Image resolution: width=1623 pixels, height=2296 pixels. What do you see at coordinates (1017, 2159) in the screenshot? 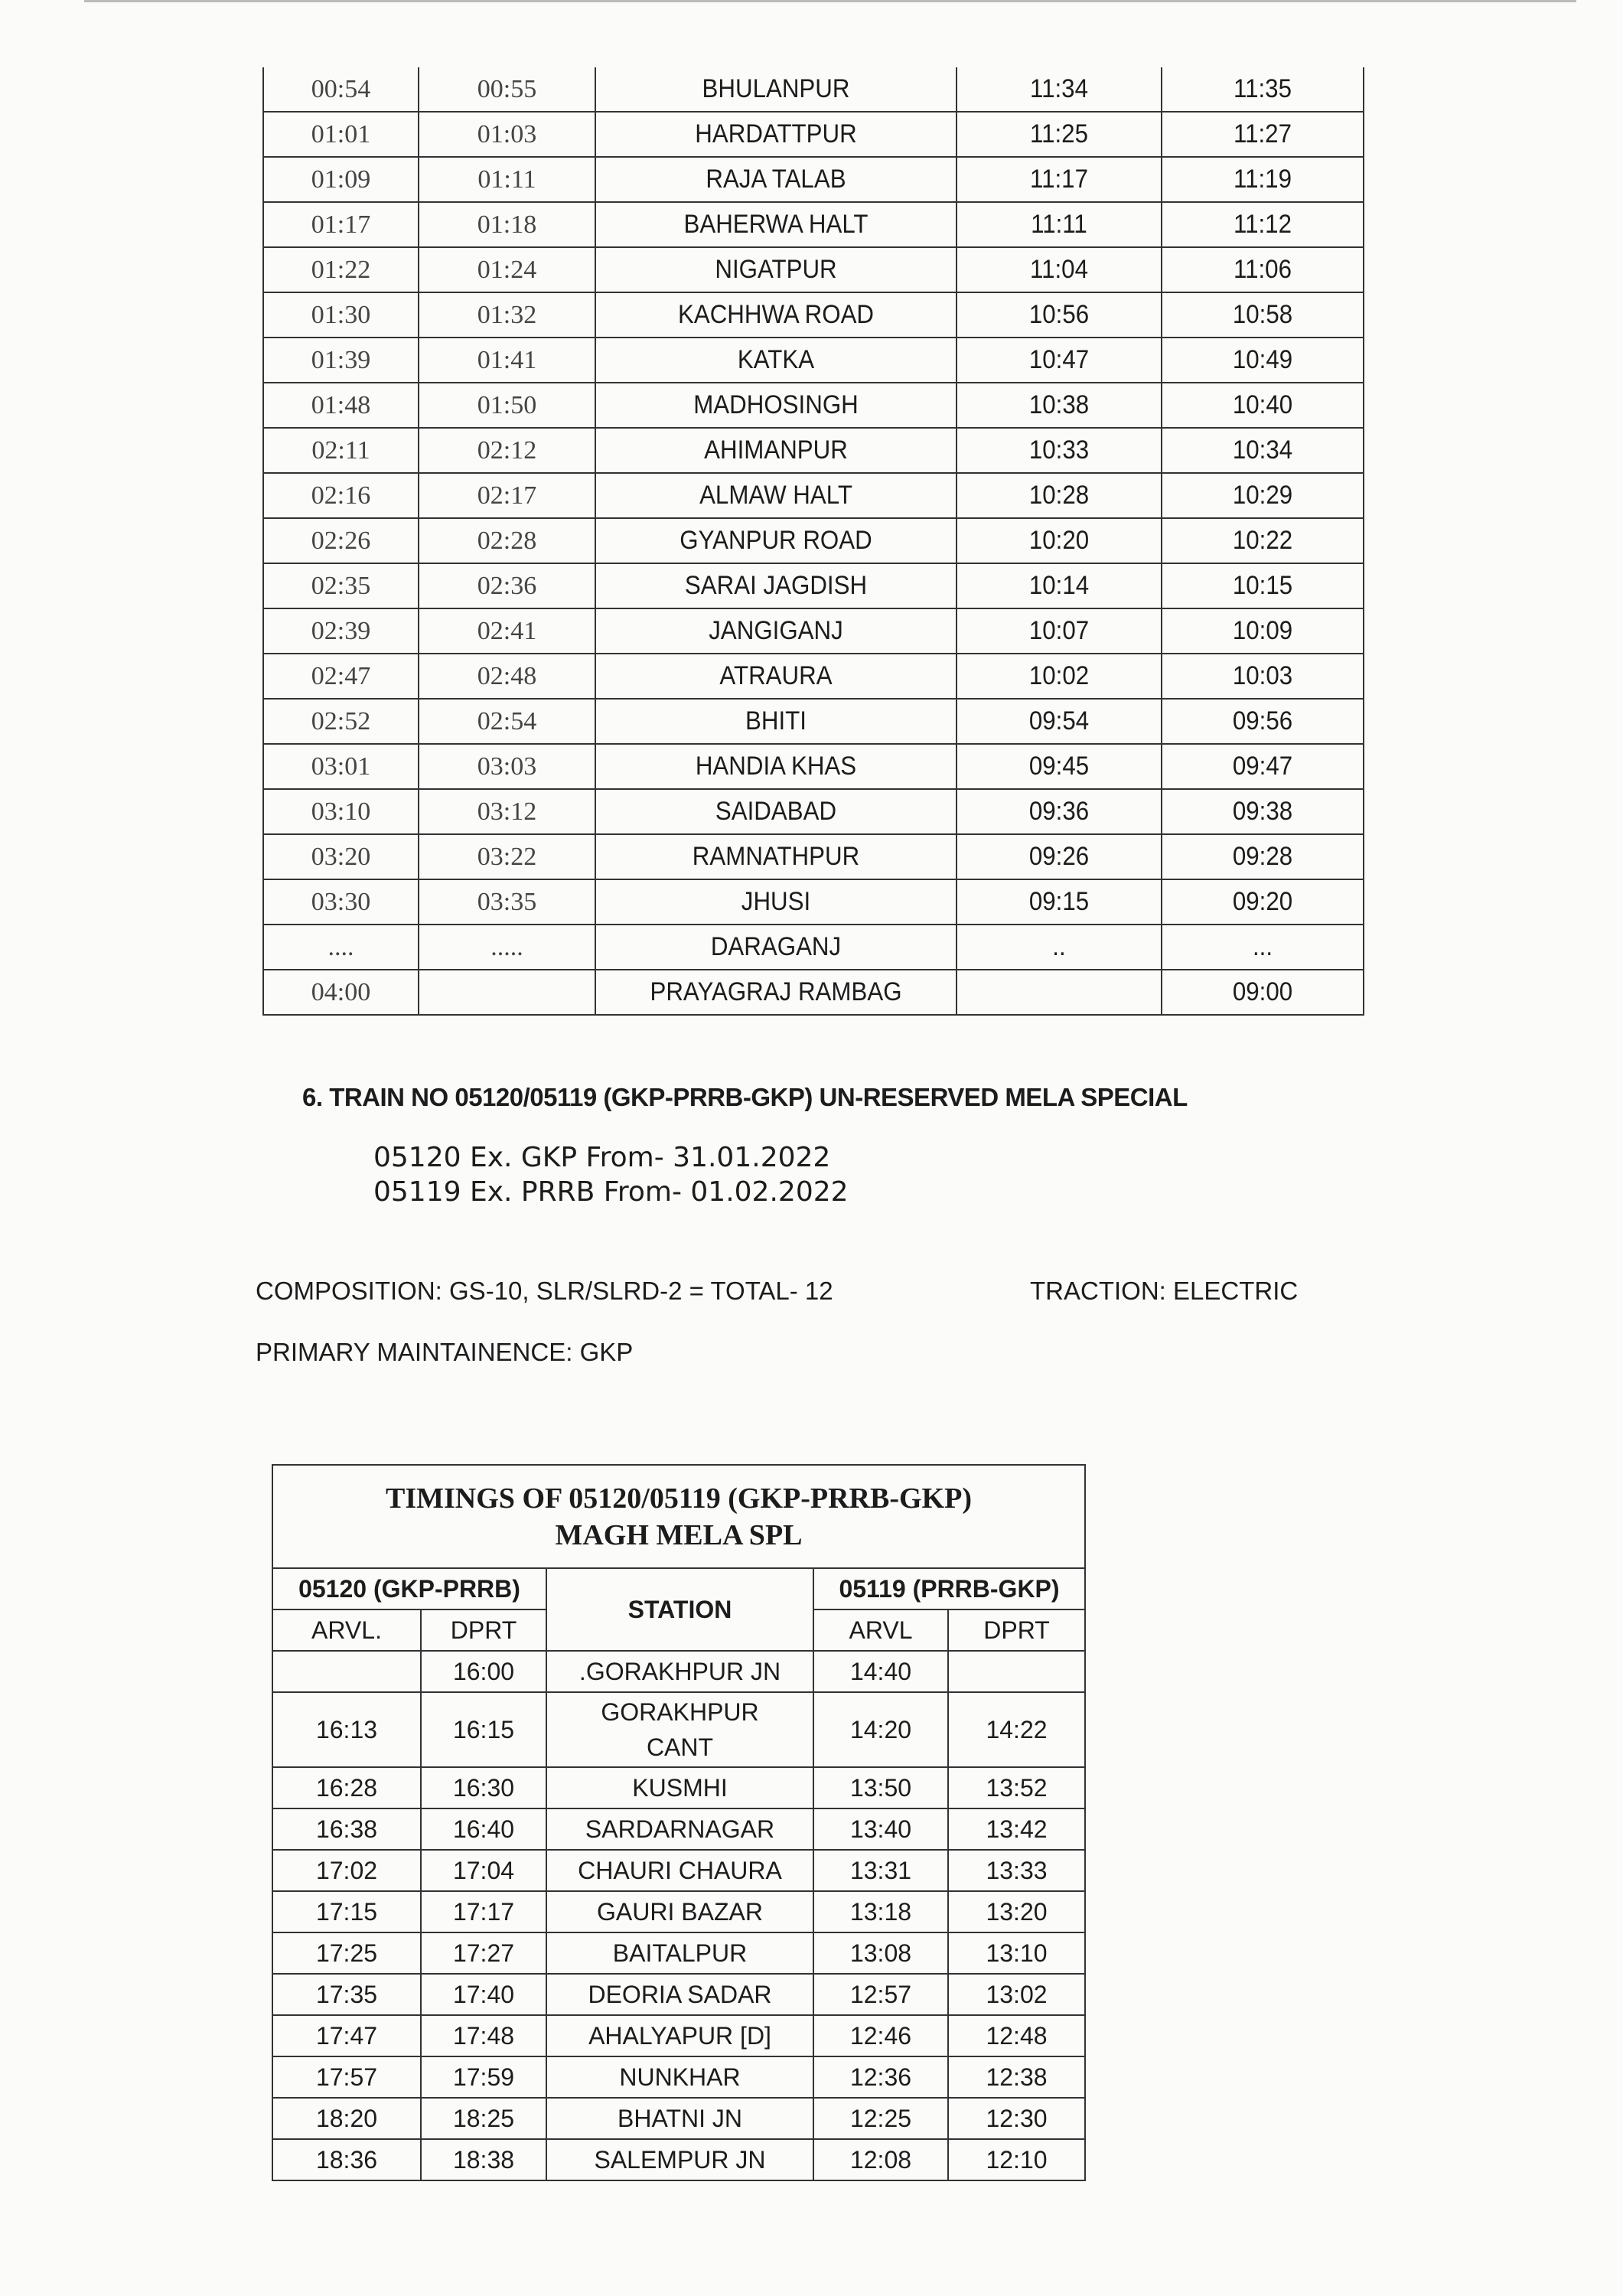
I see `departure-05119-cell: 12:10` at bounding box center [1017, 2159].